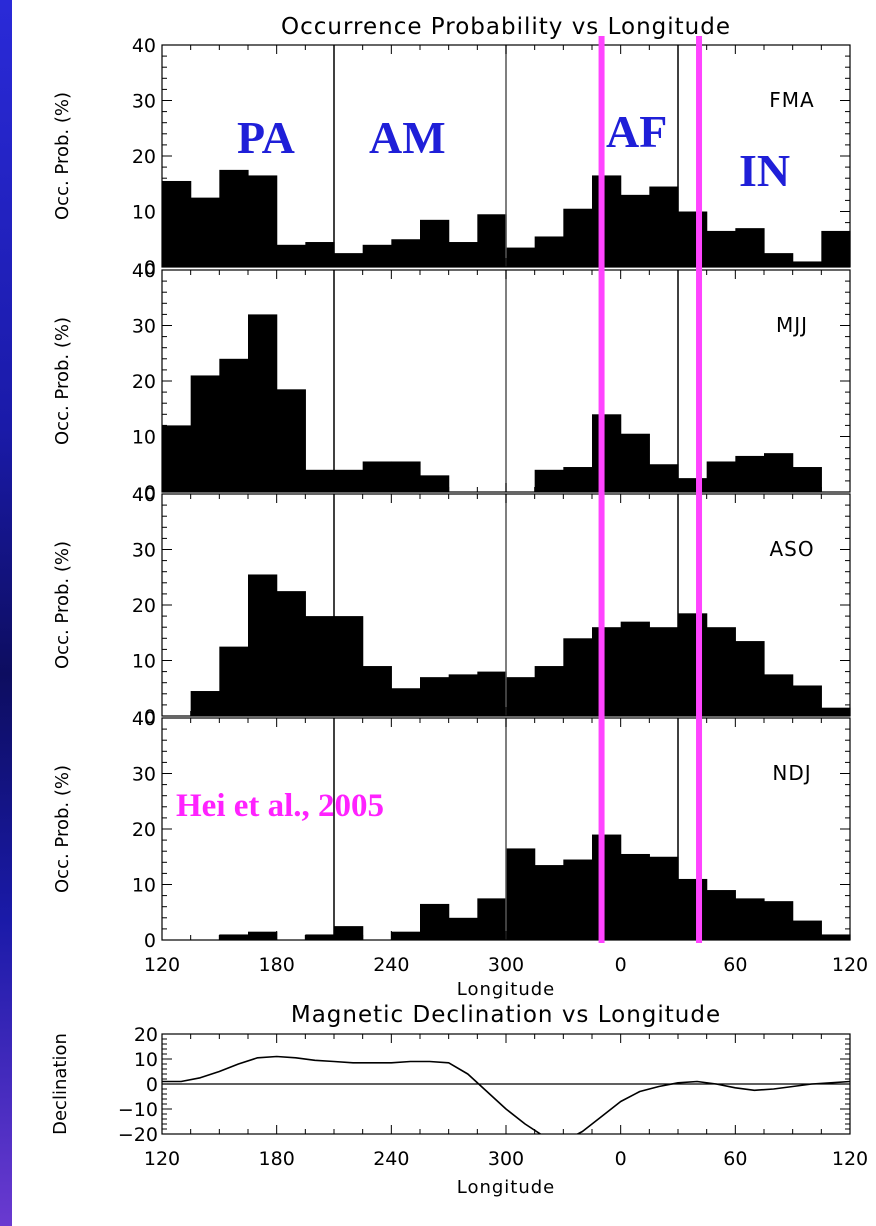 The width and height of the screenshot is (876, 1226). What do you see at coordinates (621, 965) in the screenshot?
I see `x-tick-label: 0` at bounding box center [621, 965].